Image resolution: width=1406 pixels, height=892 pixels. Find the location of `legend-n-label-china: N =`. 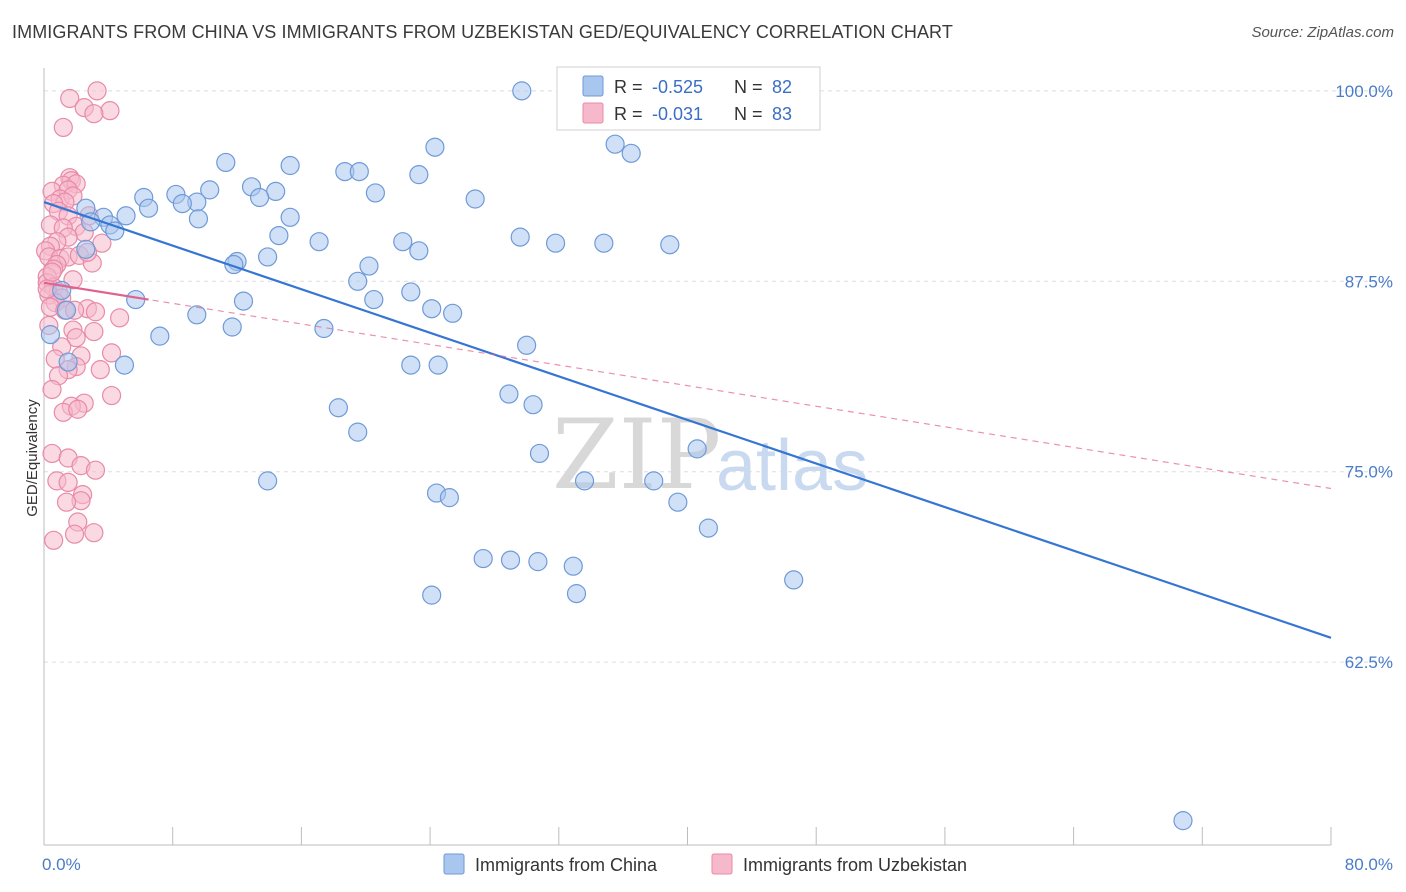

legend-n-label-china: N = is located at coordinates (748, 87).